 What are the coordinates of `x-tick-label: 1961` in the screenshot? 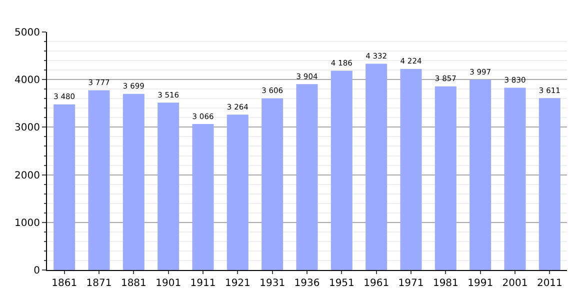 It's located at (377, 283).